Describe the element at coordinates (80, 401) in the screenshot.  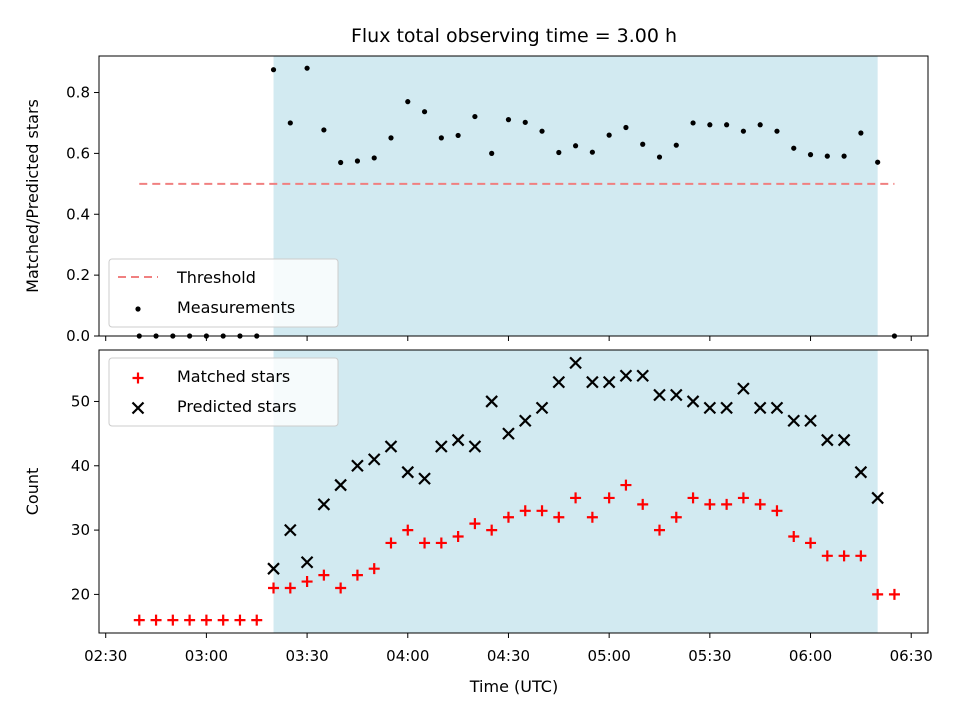
I see `y-tick-label: 50` at that location.